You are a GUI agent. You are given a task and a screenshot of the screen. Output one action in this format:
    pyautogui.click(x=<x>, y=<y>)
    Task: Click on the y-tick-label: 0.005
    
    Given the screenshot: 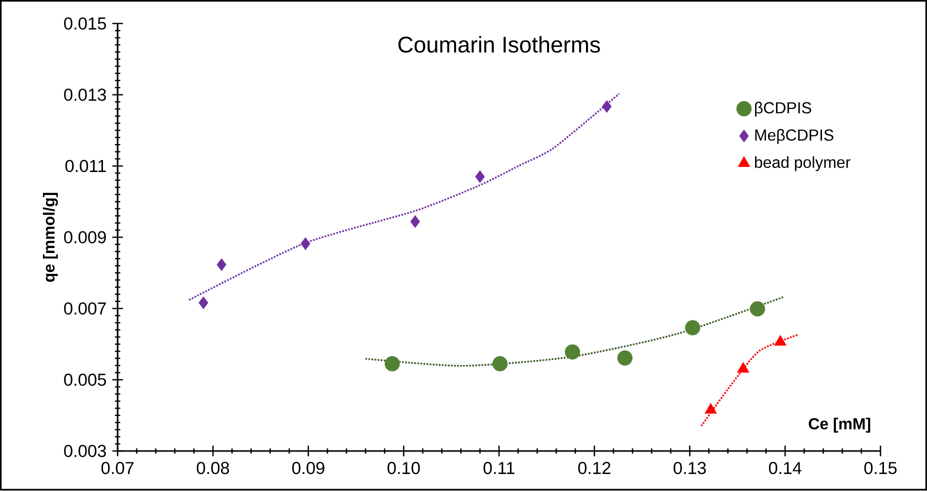 What is the action you would take?
    pyautogui.click(x=85, y=380)
    